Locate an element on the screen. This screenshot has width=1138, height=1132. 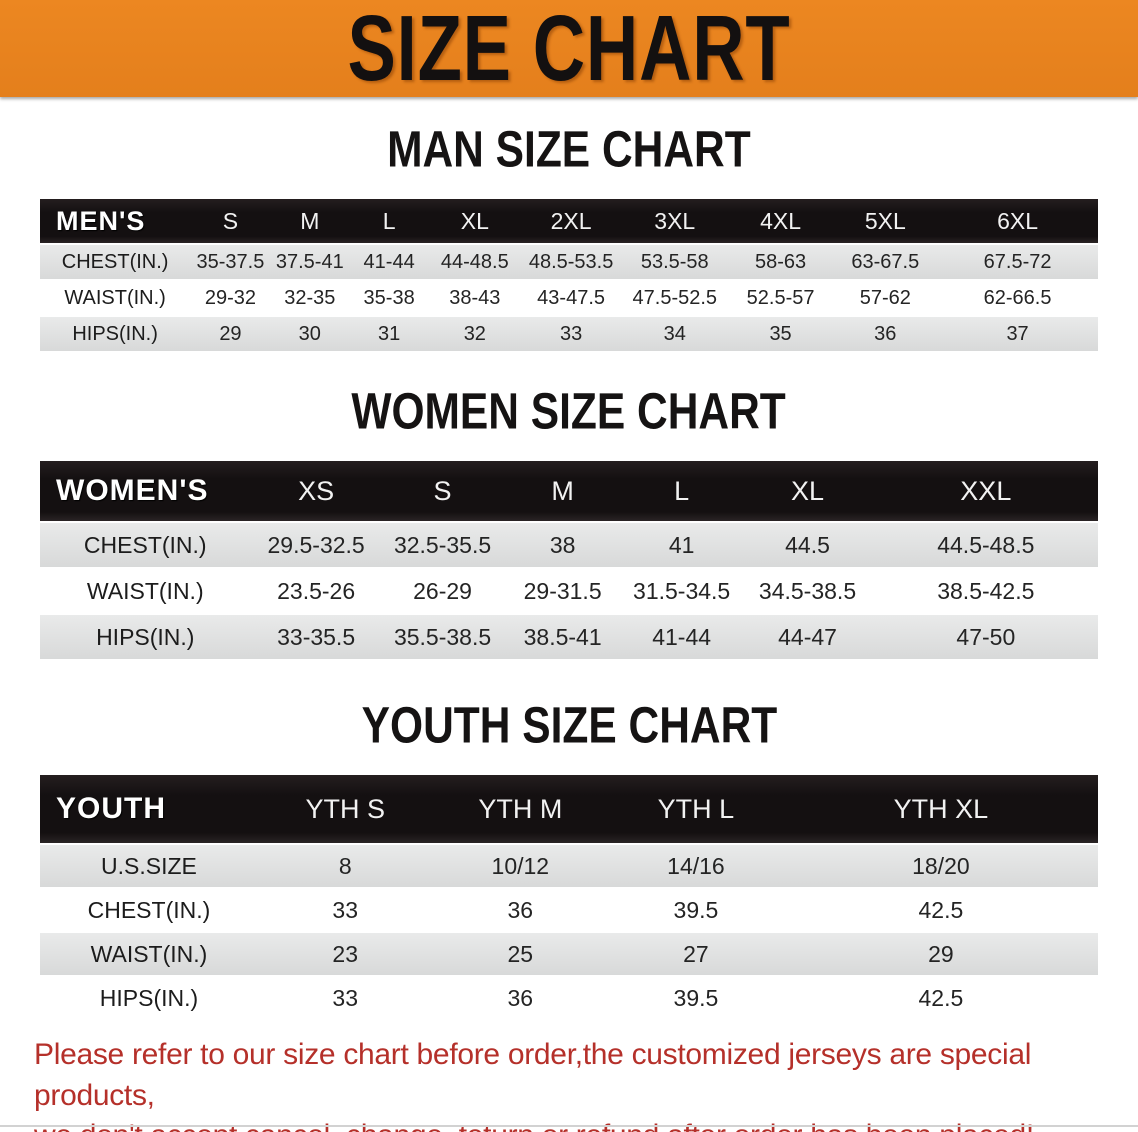
size-value-cell: 57-62 is located at coordinates (885, 298).